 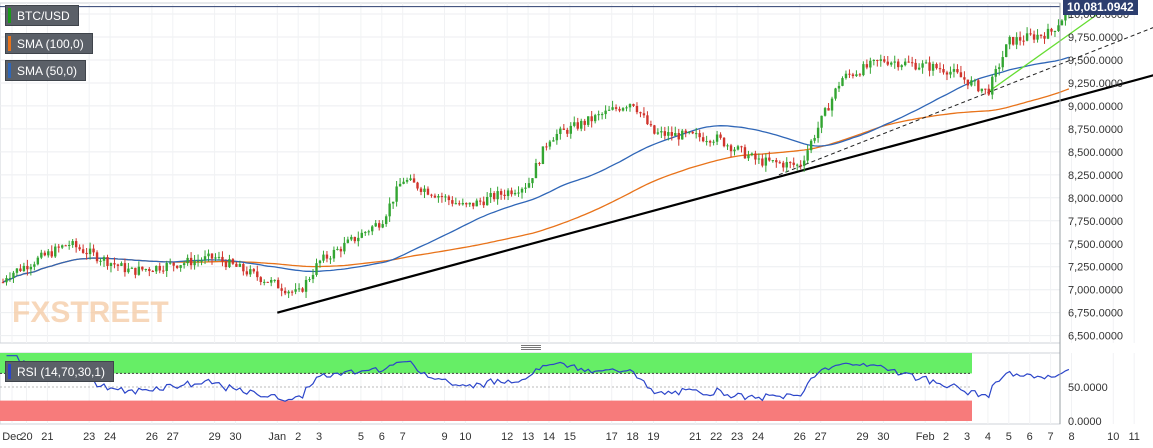 What do you see at coordinates (528, 437) in the screenshot?
I see `time-tick-label: 13` at bounding box center [528, 437].